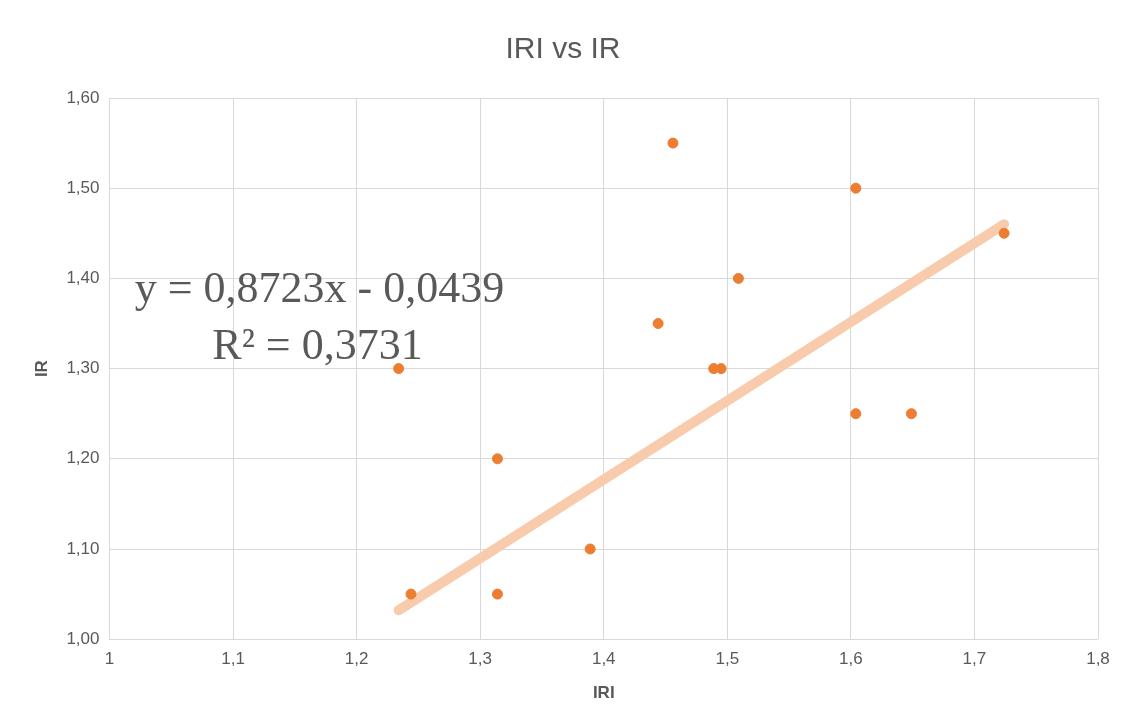 The height and width of the screenshot is (727, 1136). What do you see at coordinates (83, 368) in the screenshot?
I see `y-tick-label: 1,30` at bounding box center [83, 368].